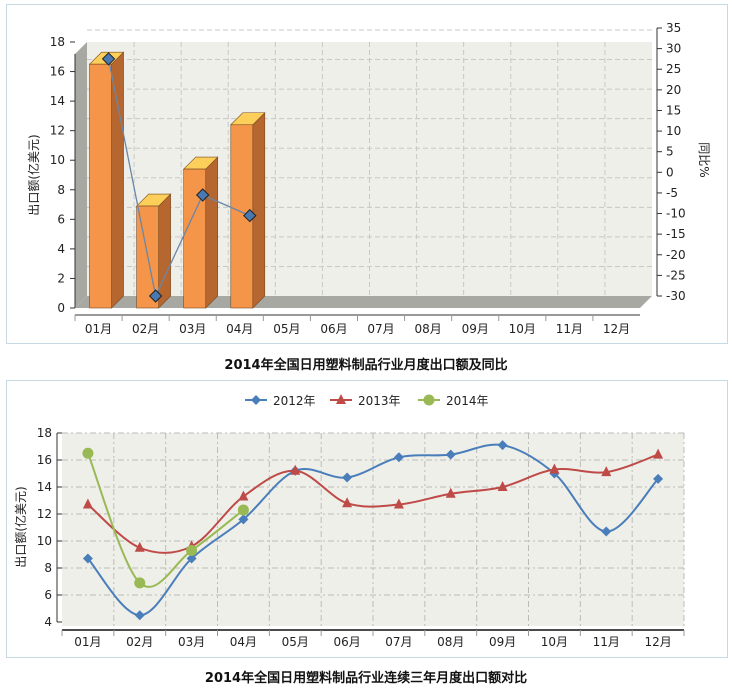 Image resolution: width=732 pixels, height=691 pixels. Describe the element at coordinates (673, 28) in the screenshot. I see `y2-tick-label: 35` at that location.